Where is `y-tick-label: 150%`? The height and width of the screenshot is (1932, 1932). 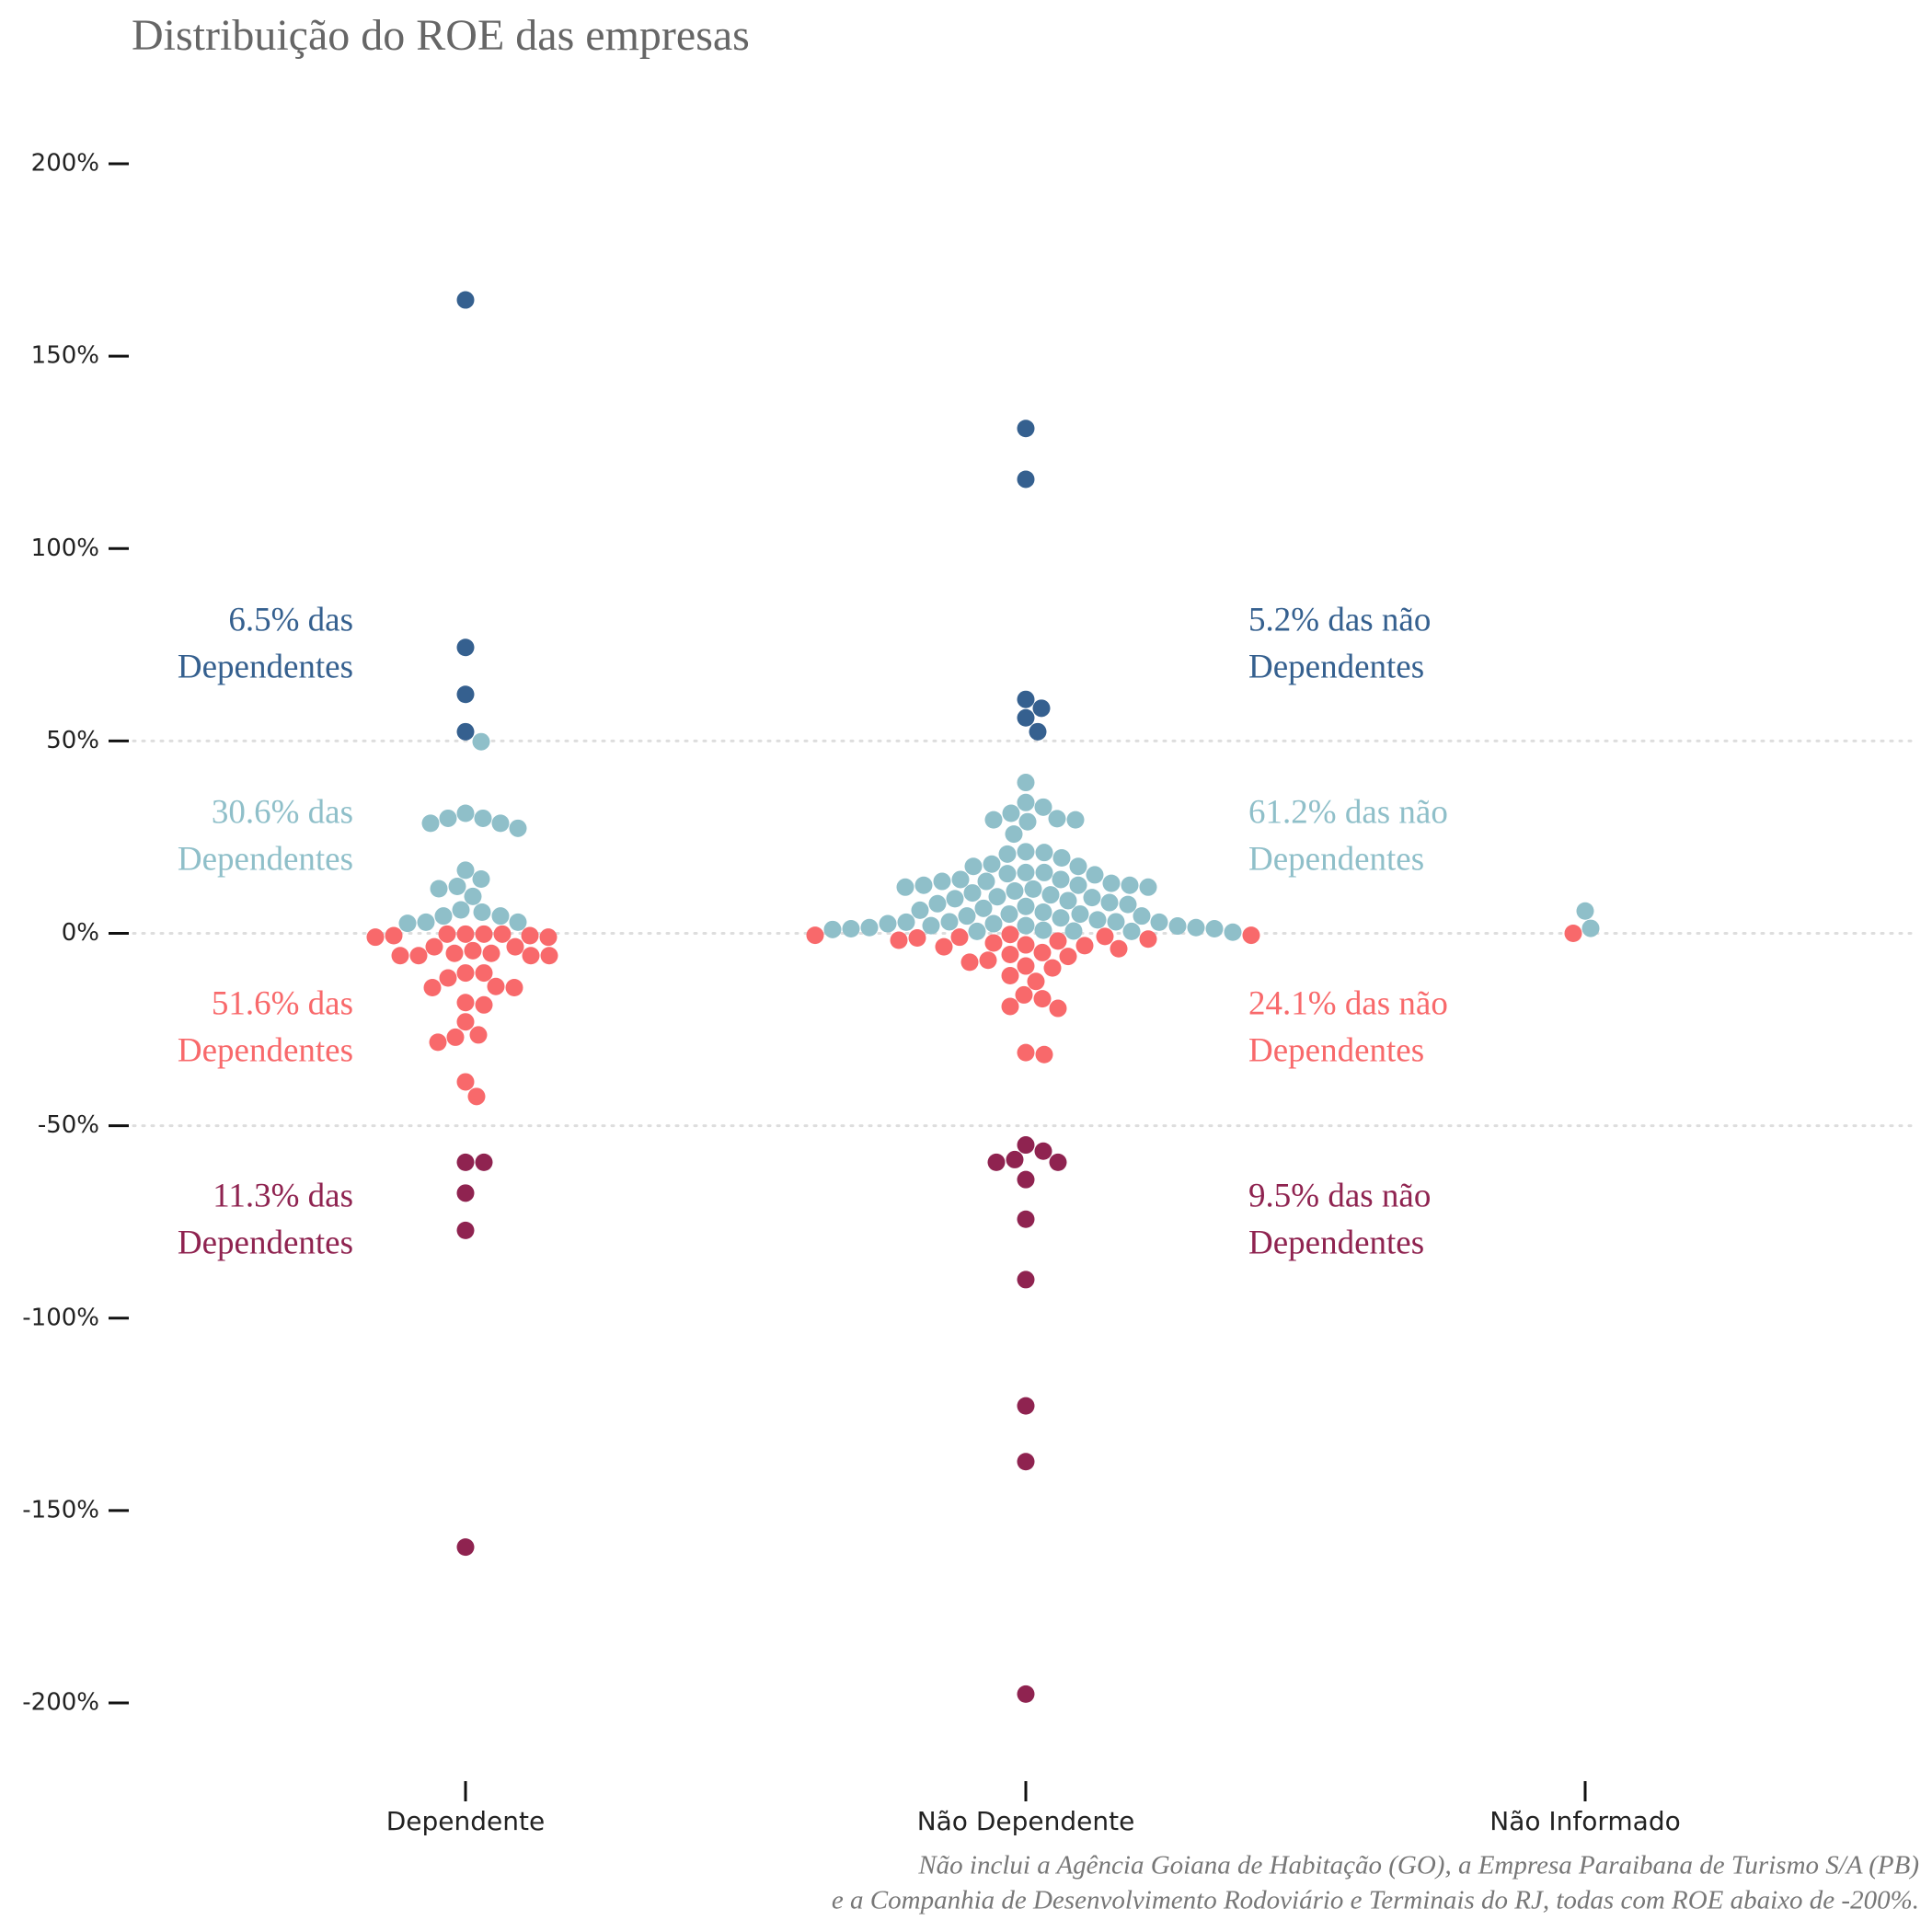
y-tick-label: 150% is located at coordinates (65, 356).